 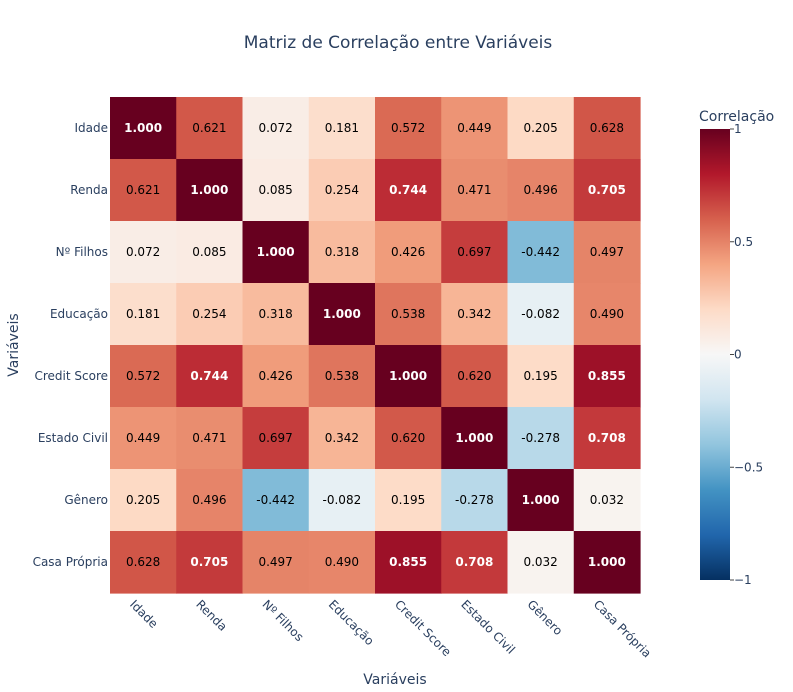 What do you see at coordinates (423, 628) in the screenshot?
I see `x-tick-label: Credit Score` at bounding box center [423, 628].